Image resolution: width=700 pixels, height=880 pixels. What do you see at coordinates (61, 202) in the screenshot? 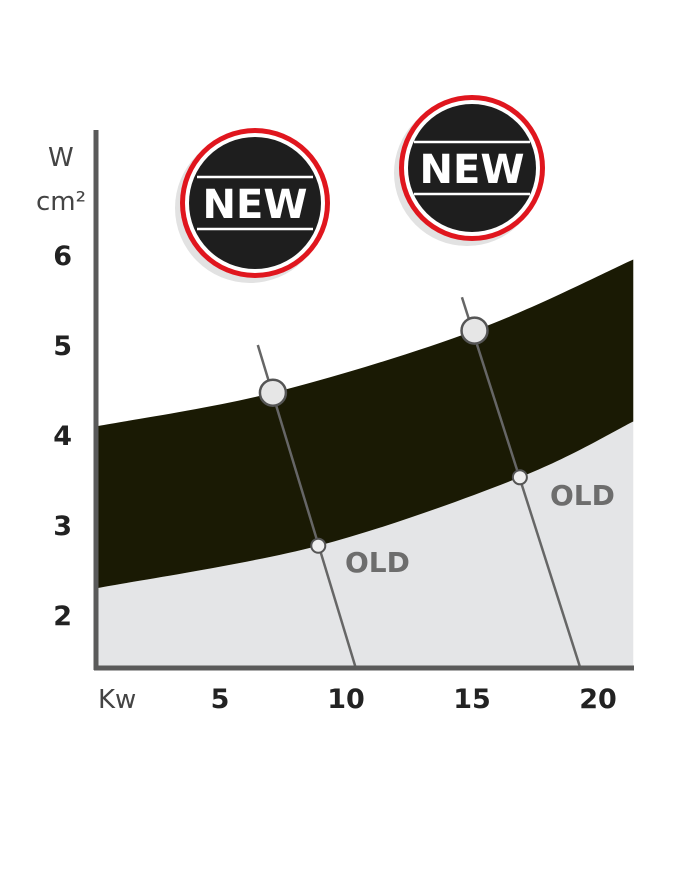
I see `y-unit-cm2: cm²` at bounding box center [61, 202].